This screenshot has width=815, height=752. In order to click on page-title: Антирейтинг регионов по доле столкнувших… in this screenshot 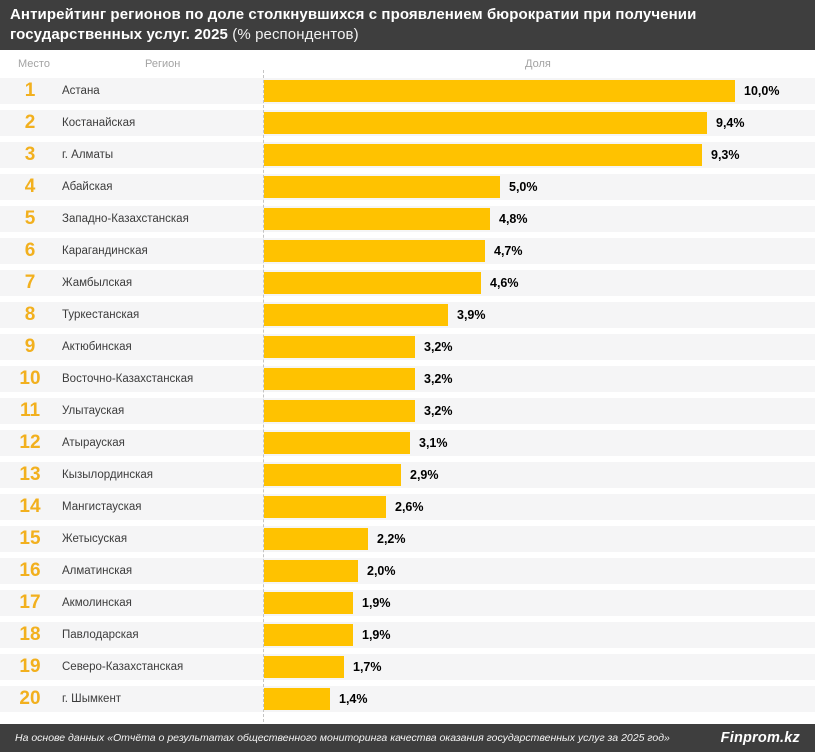, I will do `click(405, 25)`.